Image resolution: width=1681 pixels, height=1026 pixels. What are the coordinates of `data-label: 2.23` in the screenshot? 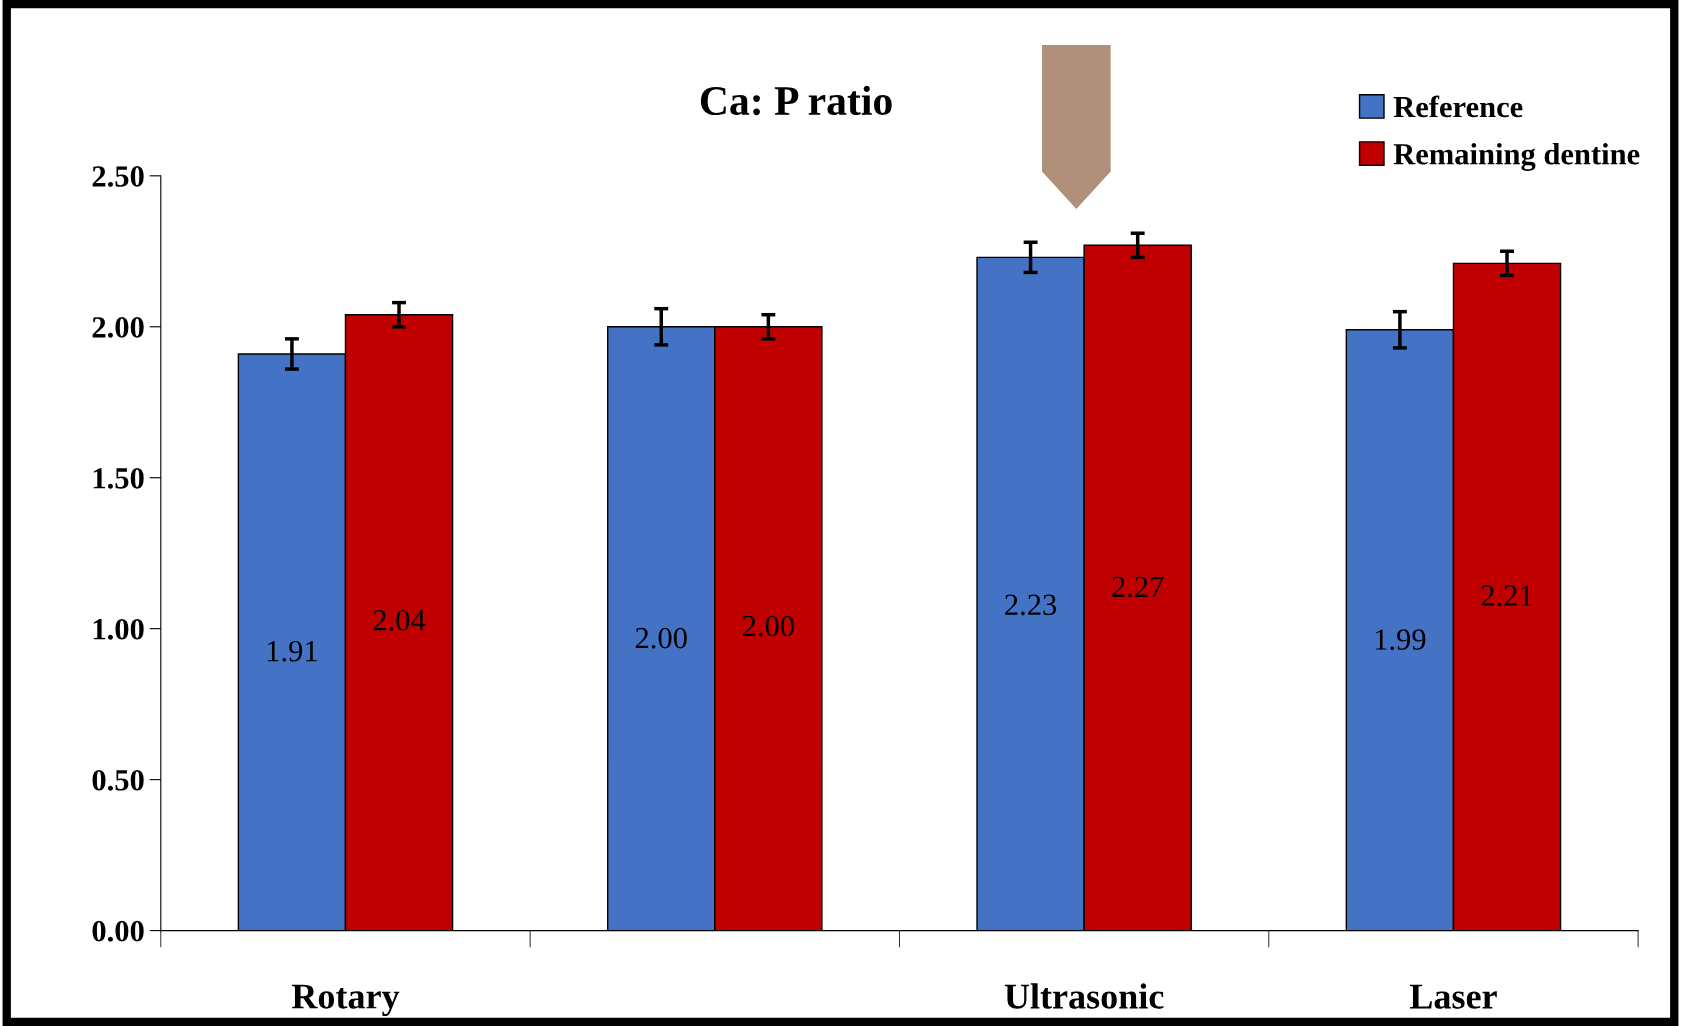 It's located at (1031, 605).